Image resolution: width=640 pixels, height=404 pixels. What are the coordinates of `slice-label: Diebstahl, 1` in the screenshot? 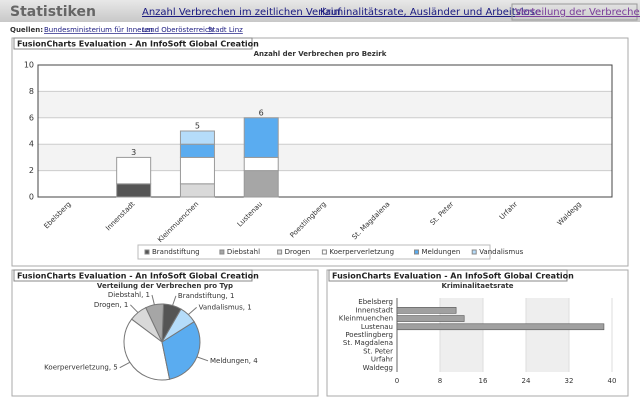 It's located at (129, 295).